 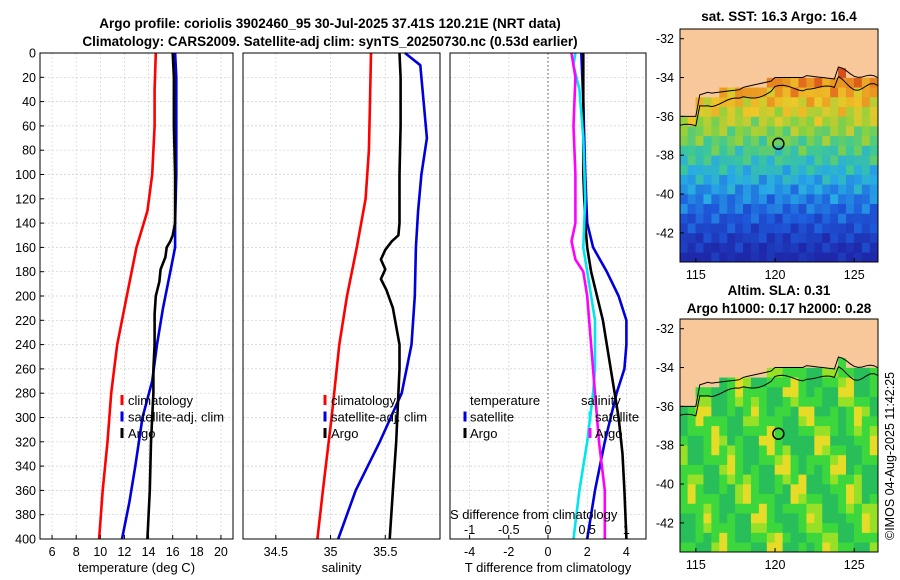 I want to click on map-frame, so click(x=779, y=145).